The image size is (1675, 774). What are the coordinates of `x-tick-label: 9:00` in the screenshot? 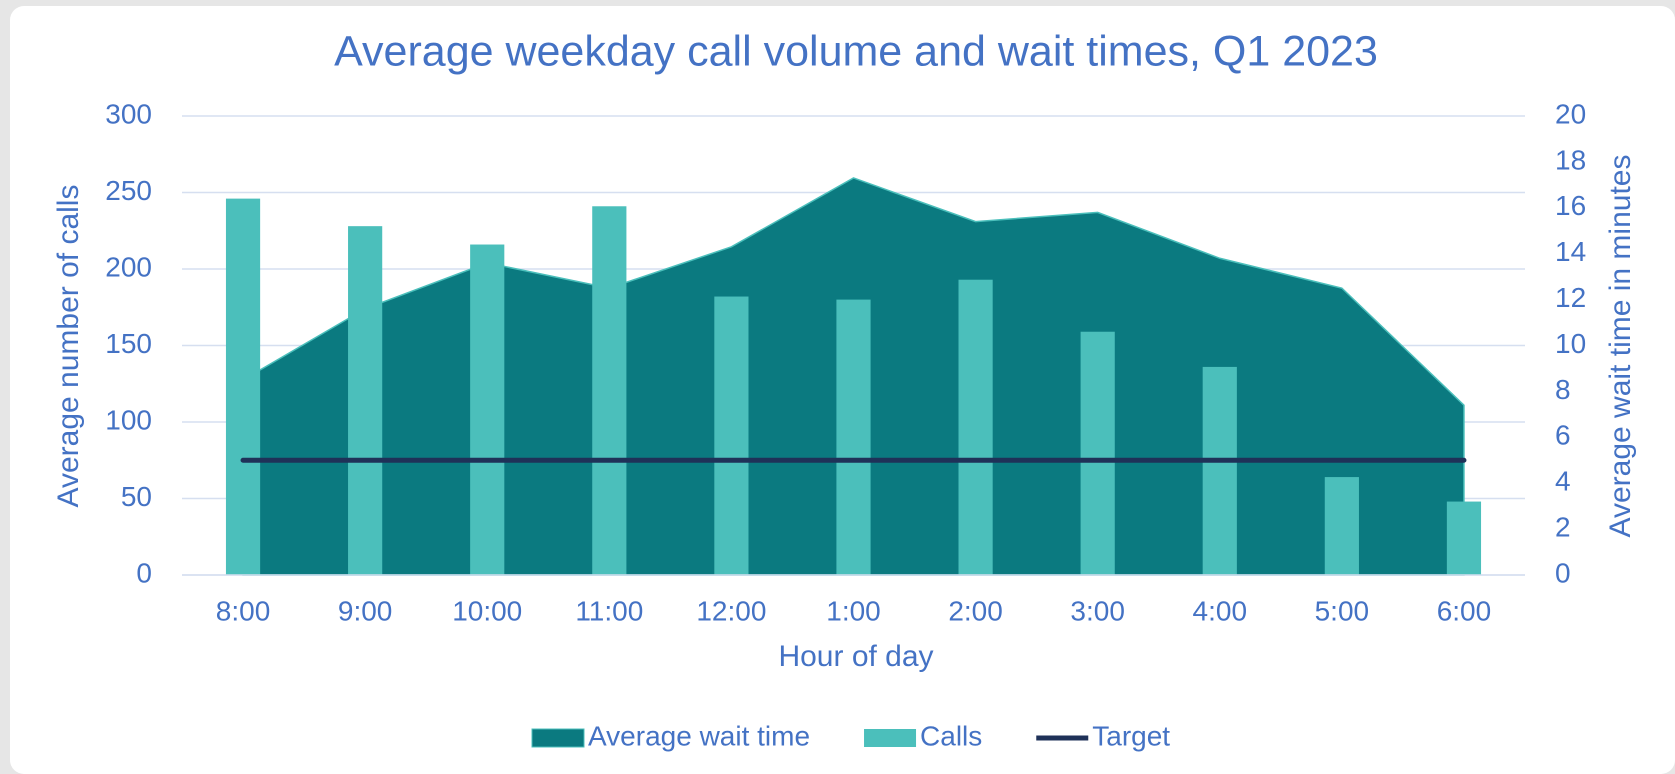 It's located at (365, 610).